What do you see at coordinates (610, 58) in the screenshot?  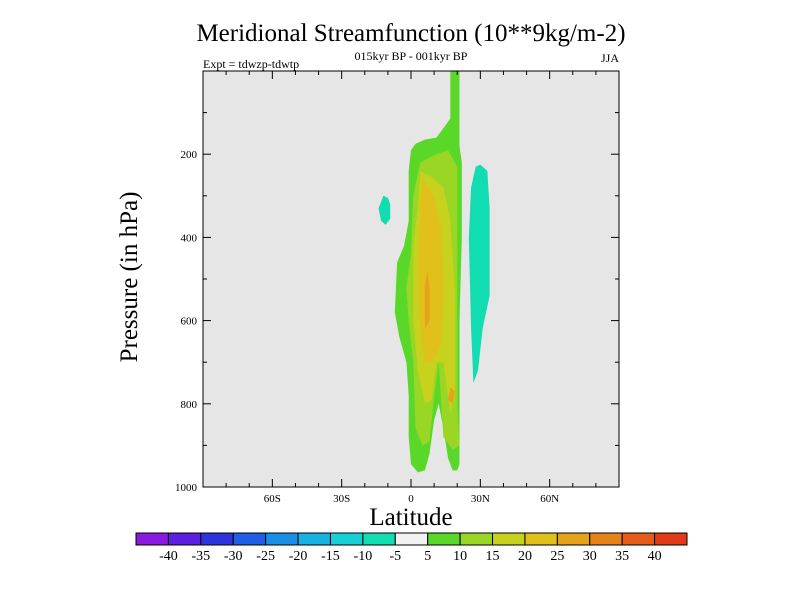 I see `season-label: JJA` at bounding box center [610, 58].